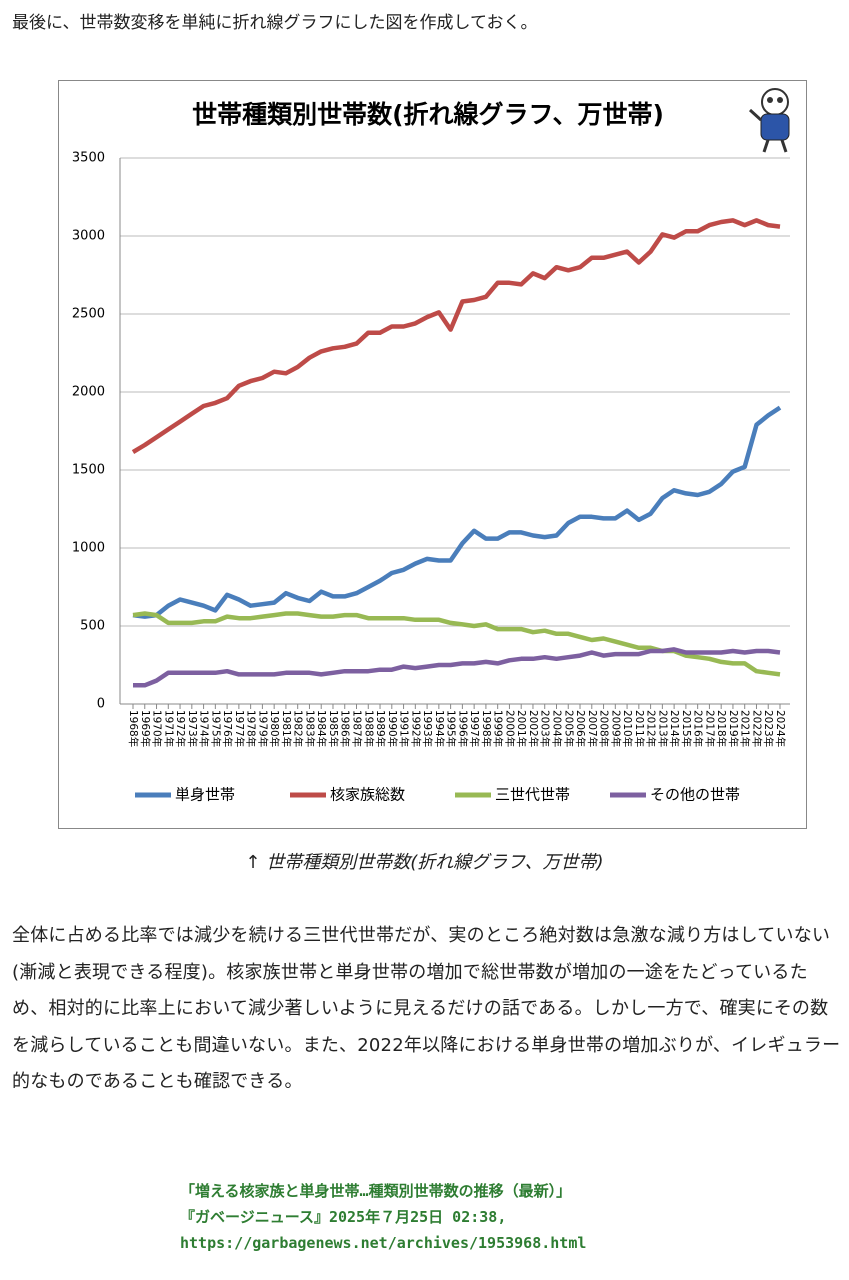 This screenshot has height=1280, width=849. I want to click on y-tick-label: 3500, so click(88, 158).